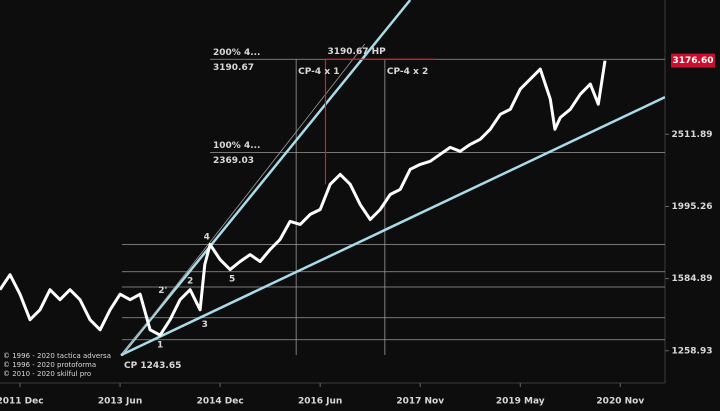  Describe the element at coordinates (220, 402) in the screenshot. I see `x-tick-label: 2014 Dec` at that location.